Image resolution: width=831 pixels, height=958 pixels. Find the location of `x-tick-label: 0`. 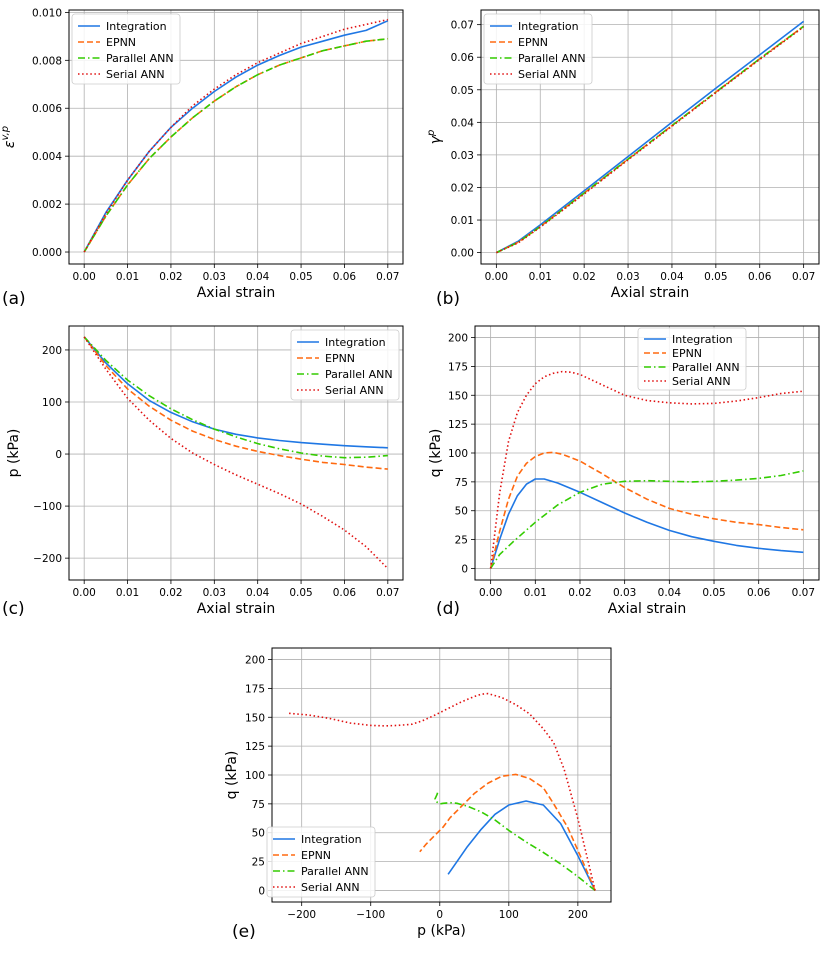

x-tick-label: 0 is located at coordinates (439, 915).